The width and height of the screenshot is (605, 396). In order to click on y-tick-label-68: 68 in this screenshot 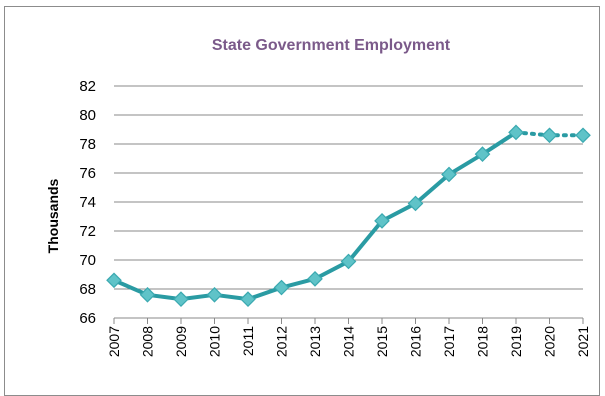, I will do `click(87, 289)`.